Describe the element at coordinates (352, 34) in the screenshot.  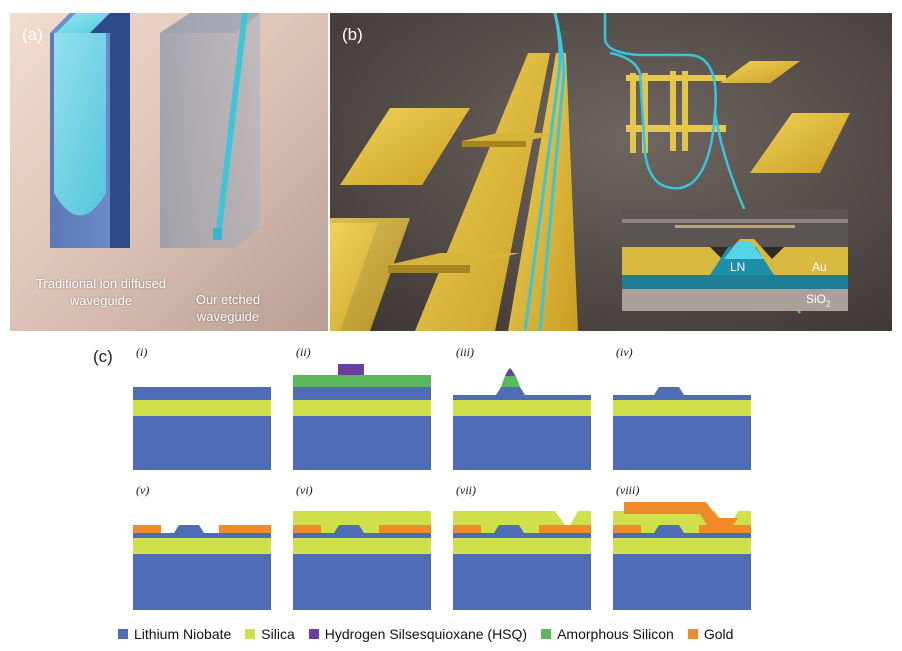
I see `panel-b-label: (b)` at that location.